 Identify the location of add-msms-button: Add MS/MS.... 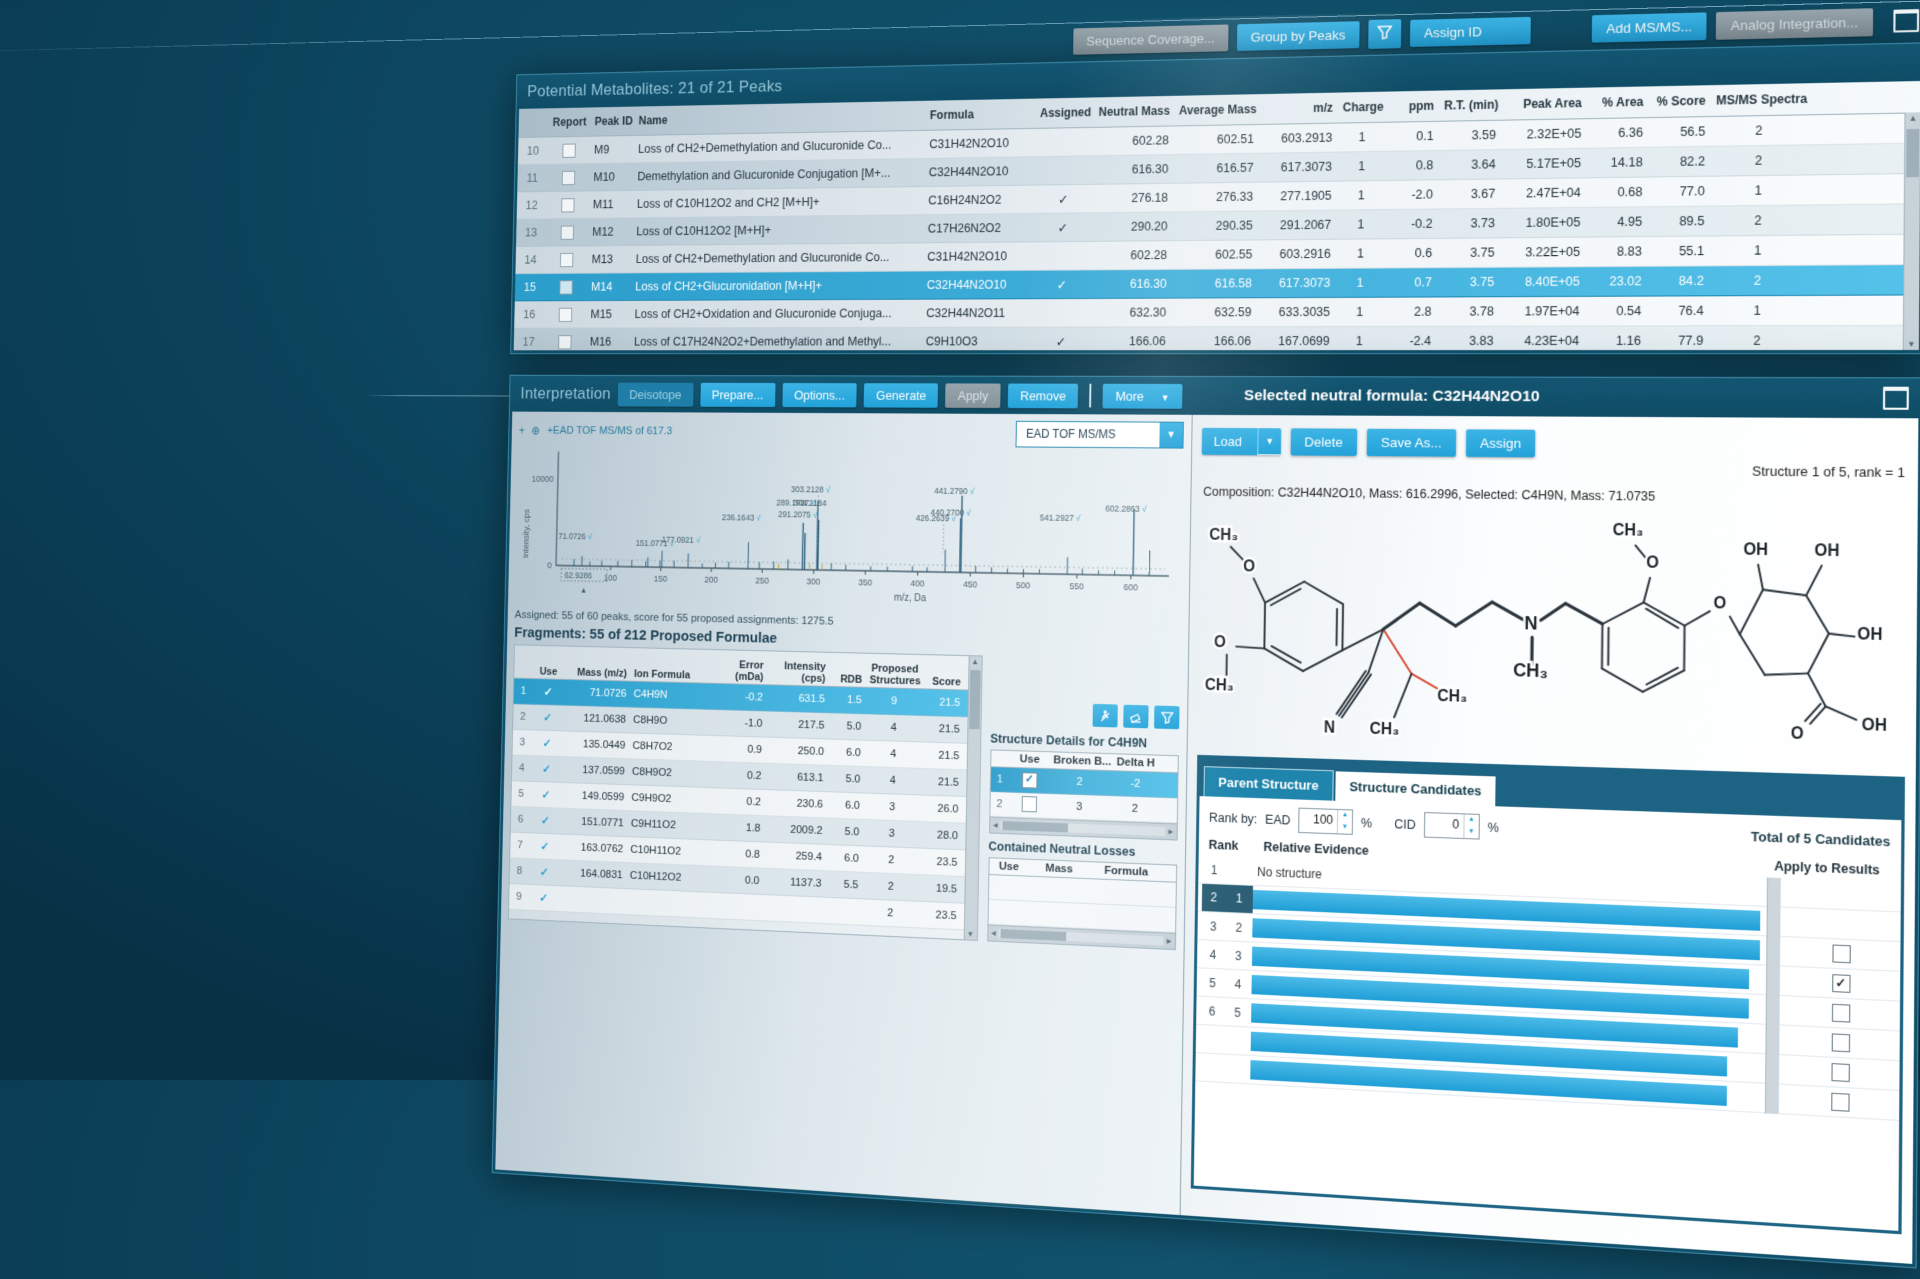
(1649, 27).